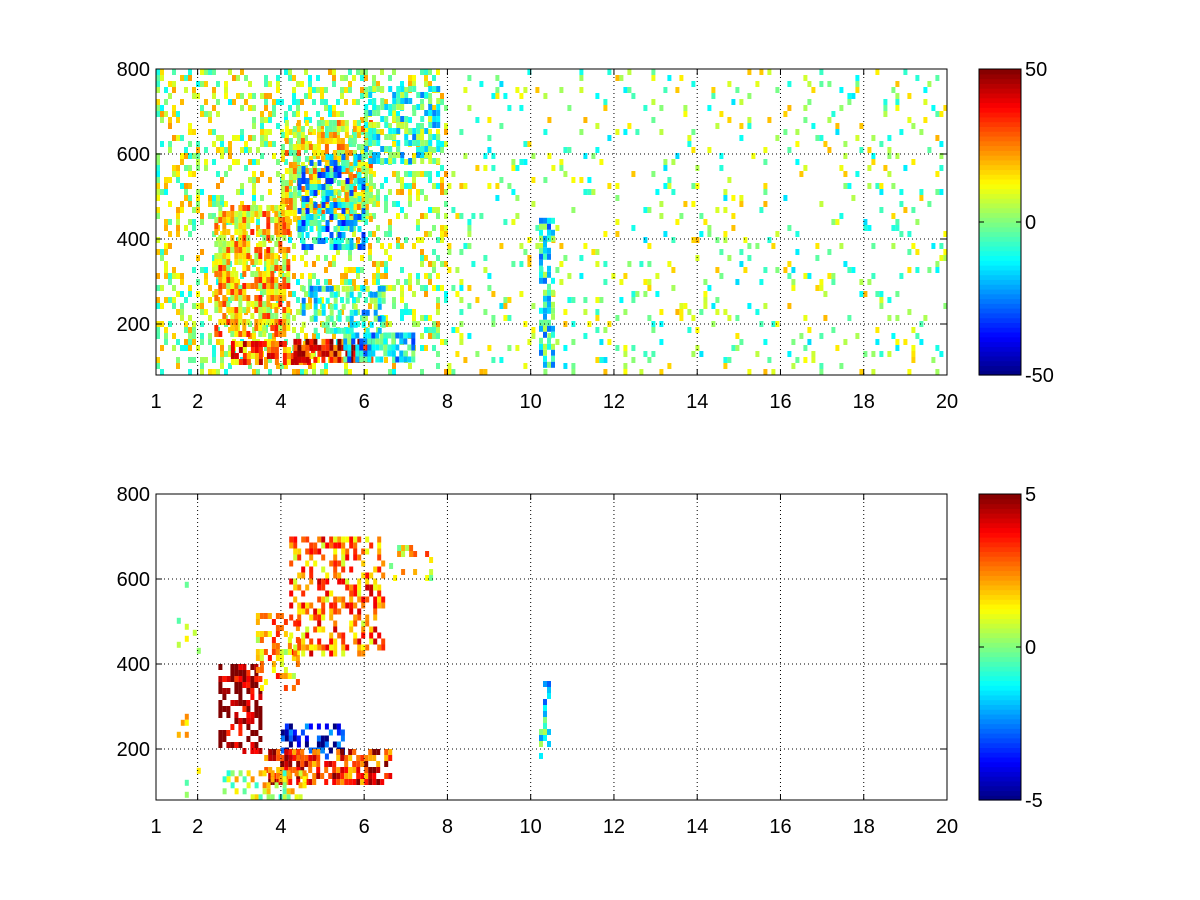 This screenshot has height=900, width=1200. I want to click on heatmap-cell-r8, so click(395, 578).